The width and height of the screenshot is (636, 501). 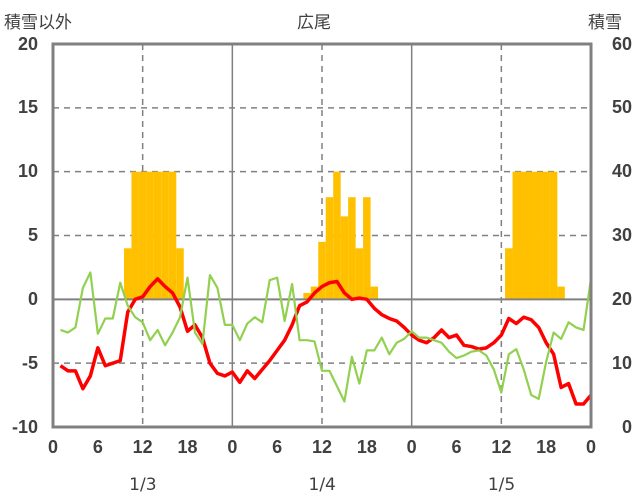 What do you see at coordinates (322, 485) in the screenshot?
I see `day-label: 1/4` at bounding box center [322, 485].